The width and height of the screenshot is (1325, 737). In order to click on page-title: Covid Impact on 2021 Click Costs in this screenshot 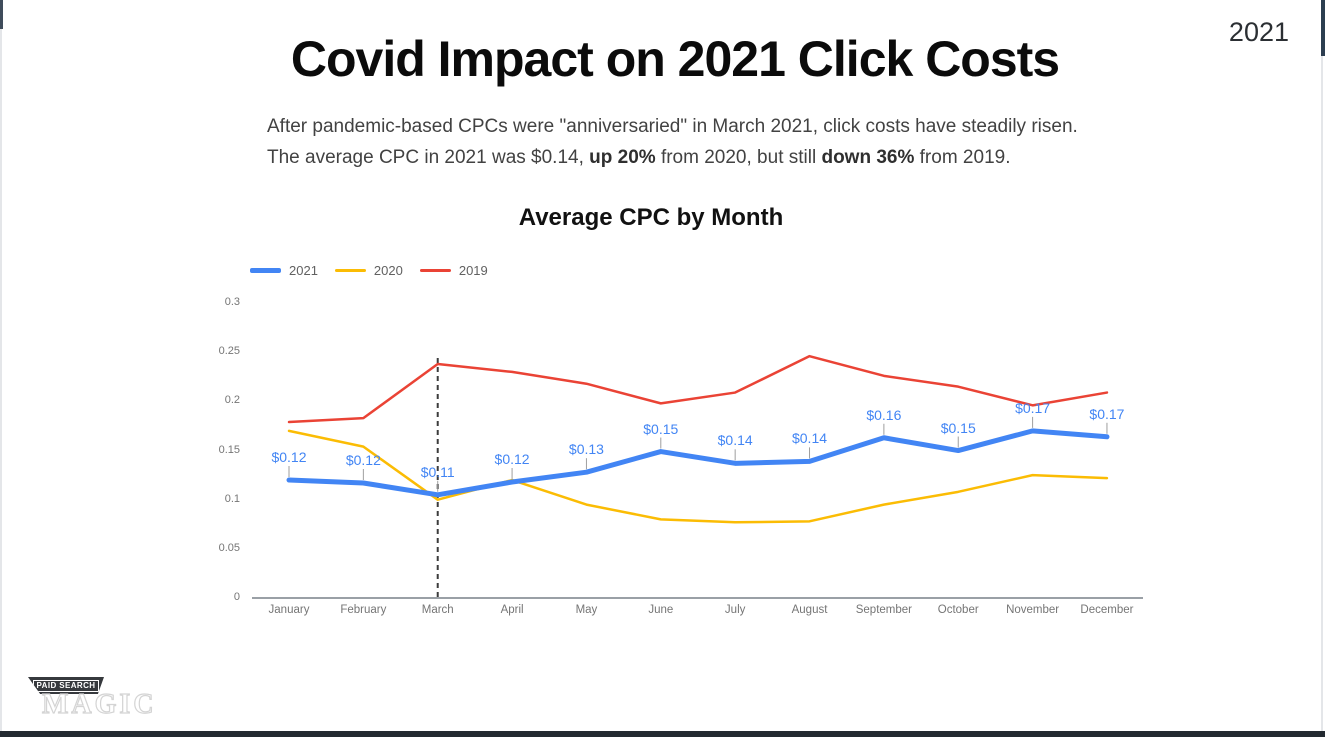, I will do `click(675, 59)`.